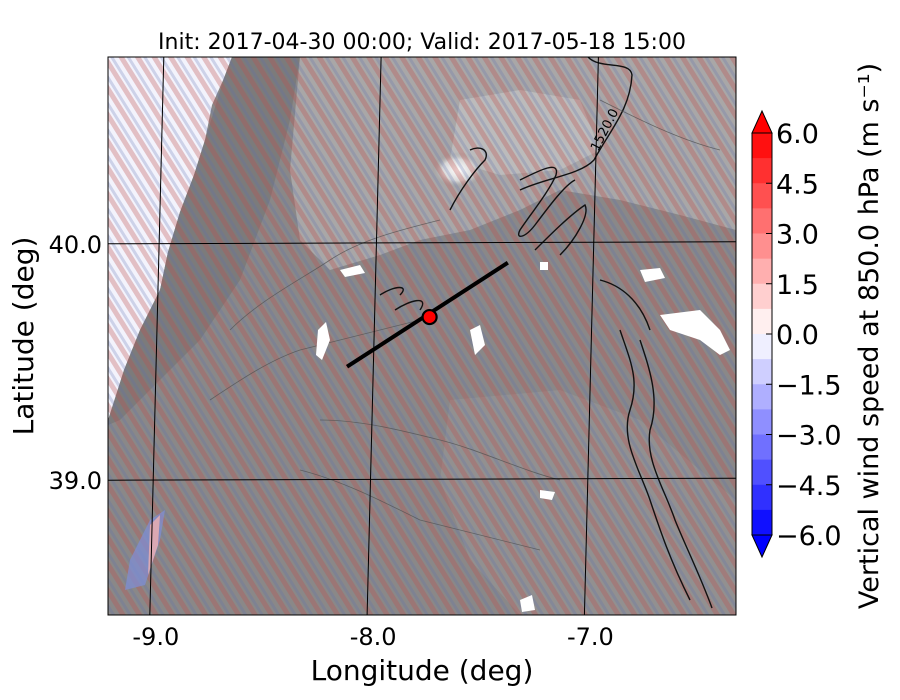 The width and height of the screenshot is (900, 700). What do you see at coordinates (797, 335) in the screenshot?
I see `colorbar-tick-label: 0.0` at bounding box center [797, 335].